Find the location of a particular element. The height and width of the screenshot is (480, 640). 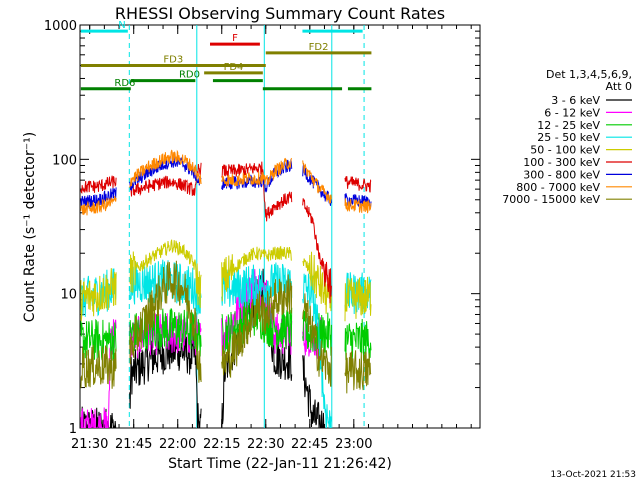

chart-title: RHESSI Observing Summary Count Rates is located at coordinates (280, 13).